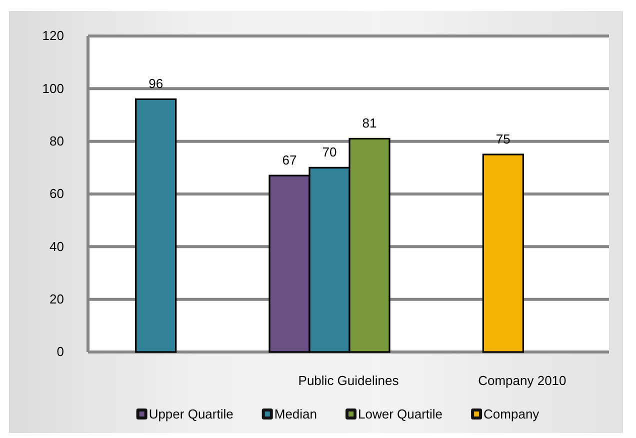  I want to click on legend-label: Lower Quartile, so click(400, 414).